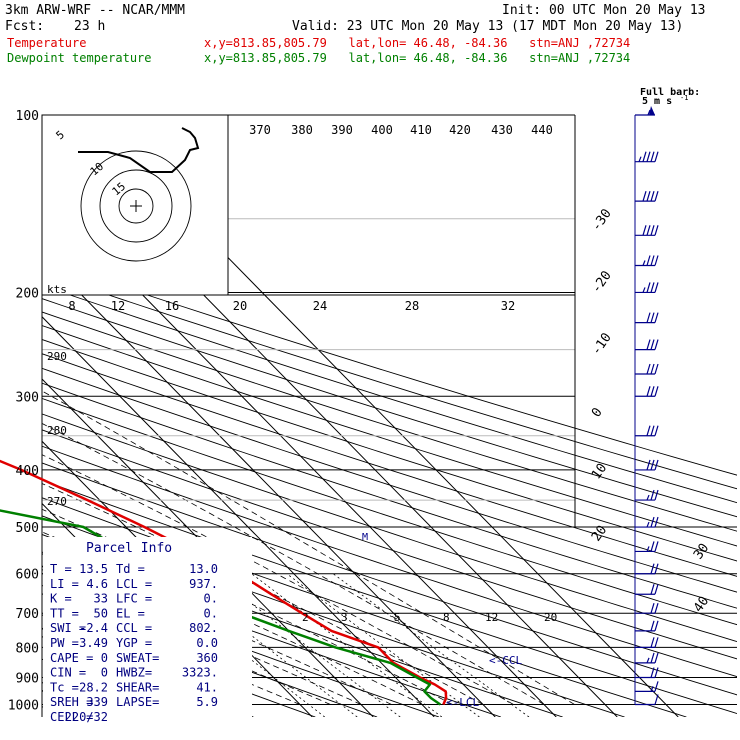 This screenshot has height=740, width=740. What do you see at coordinates (57, 289) in the screenshot?
I see `hodograph-units: kts` at bounding box center [57, 289].